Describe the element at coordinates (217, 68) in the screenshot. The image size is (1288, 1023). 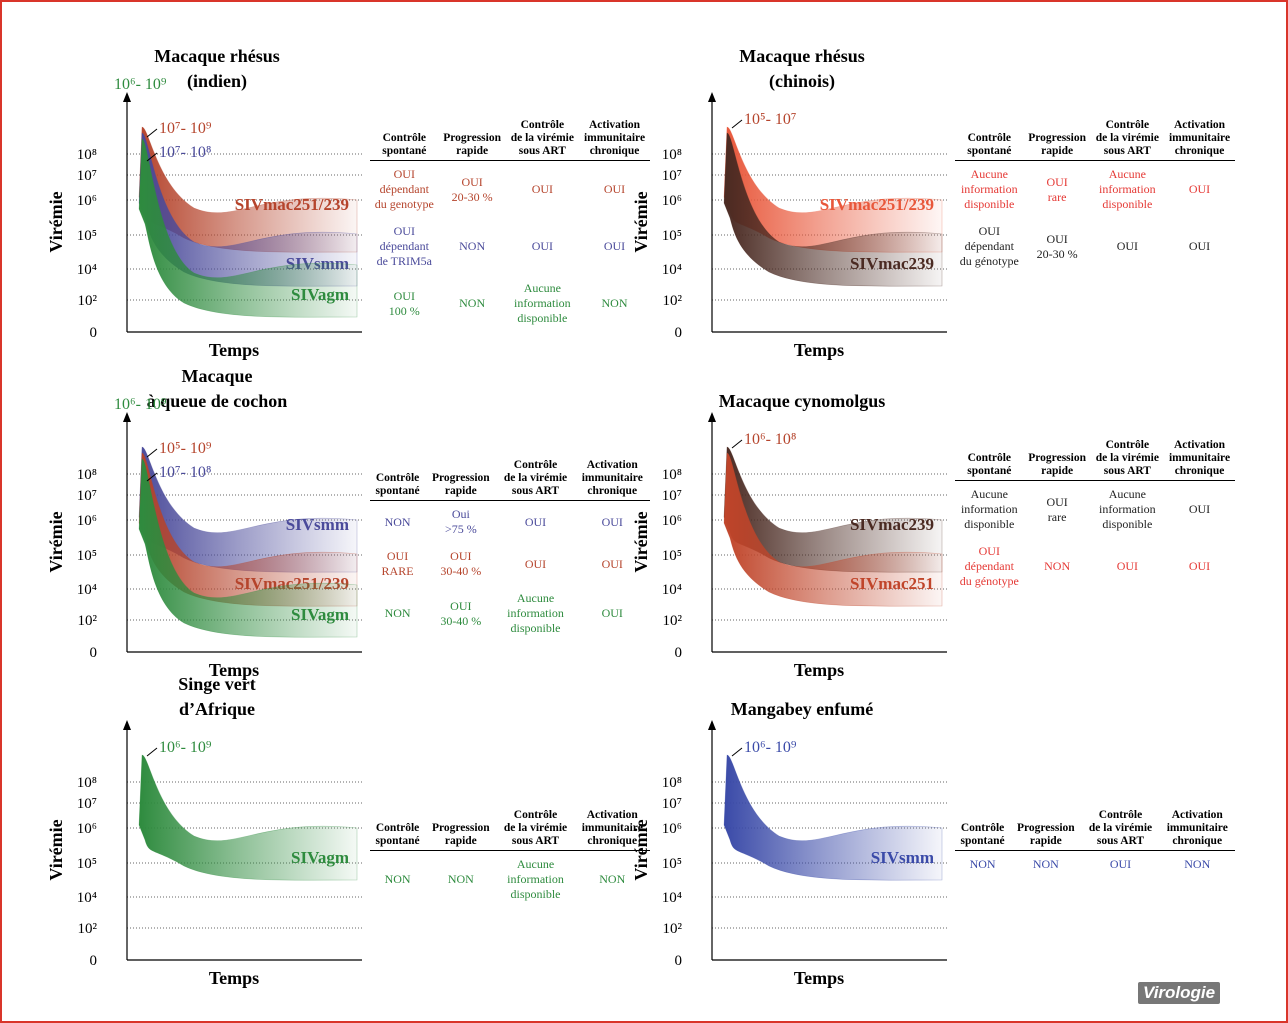
I see `panel-title: Macaque rhésus (indien)` at that location.